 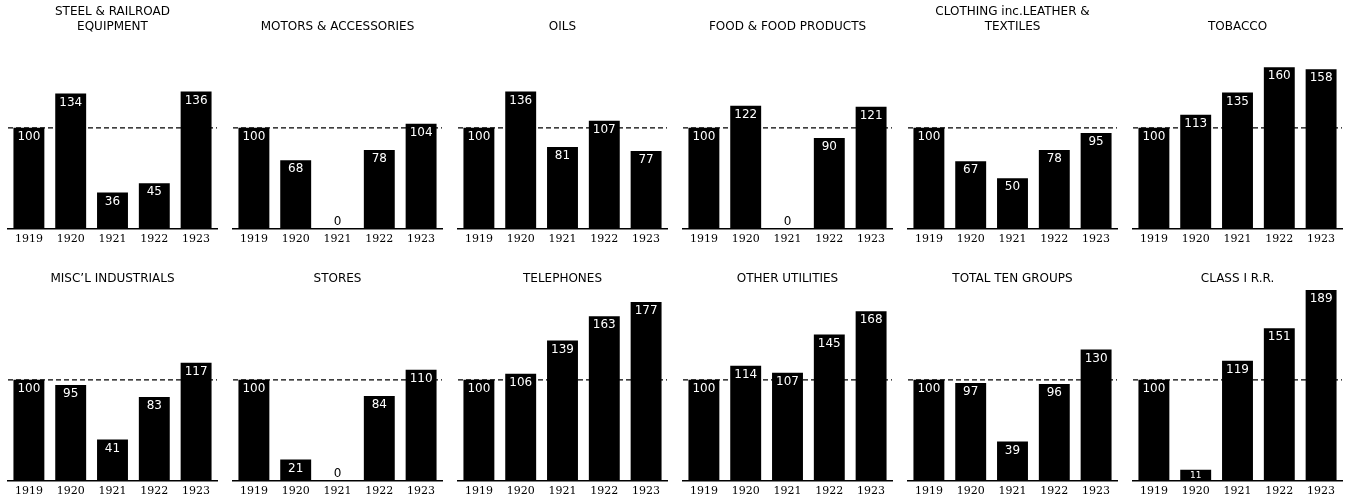 I want to click on data-label: 21, so click(x=296, y=467).